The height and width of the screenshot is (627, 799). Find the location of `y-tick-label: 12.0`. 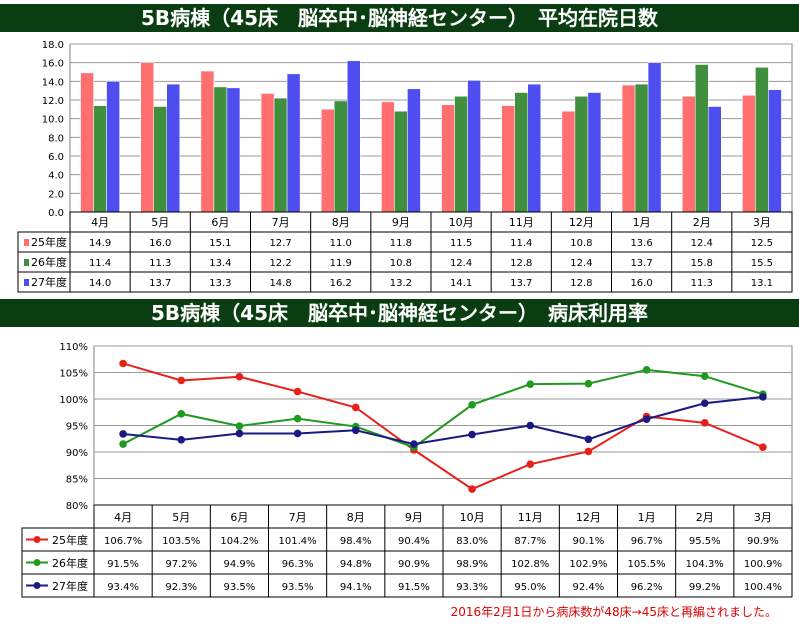

y-tick-label: 12.0 is located at coordinates (53, 101).